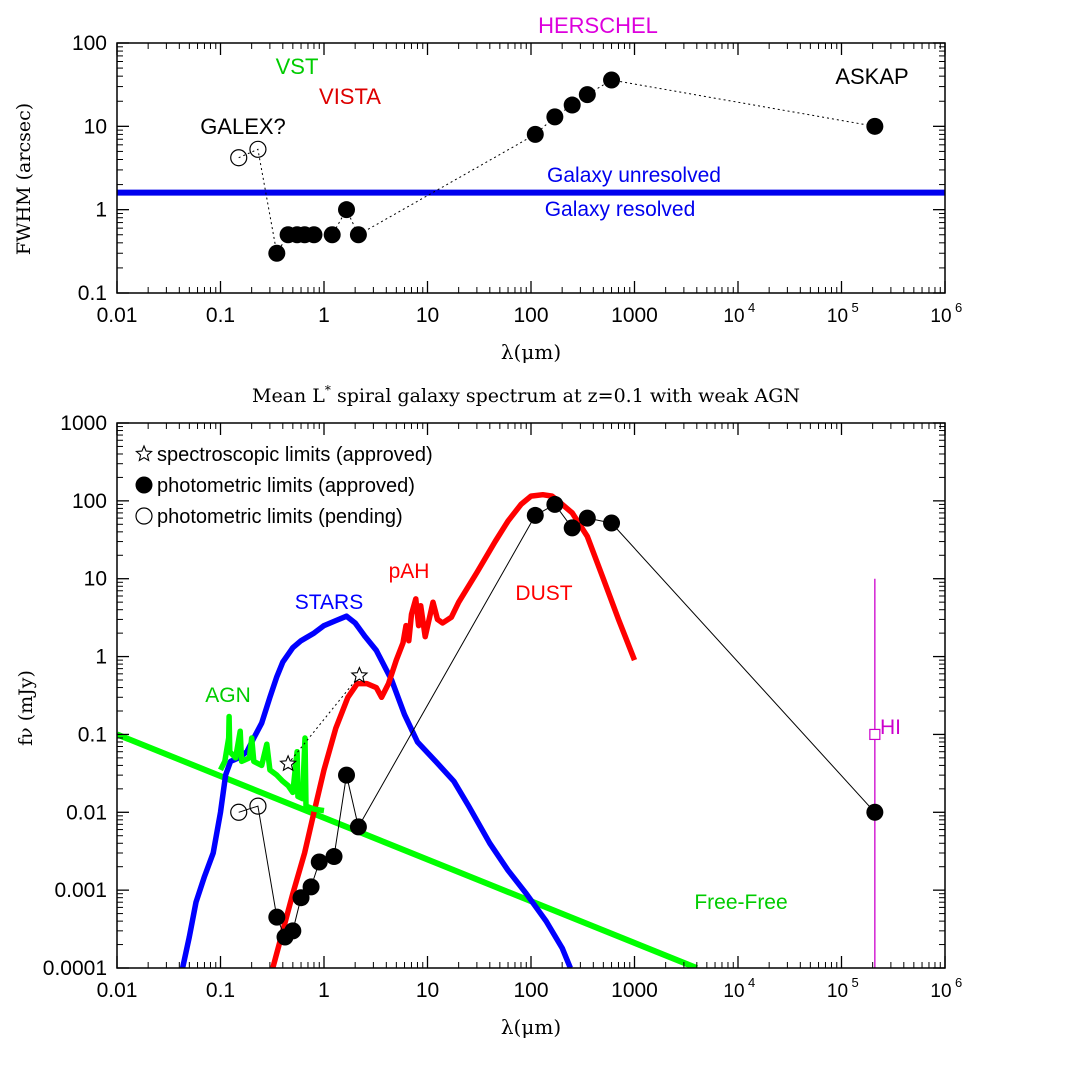  Describe the element at coordinates (890, 727) in the screenshot. I see `hi-label: HI` at that location.